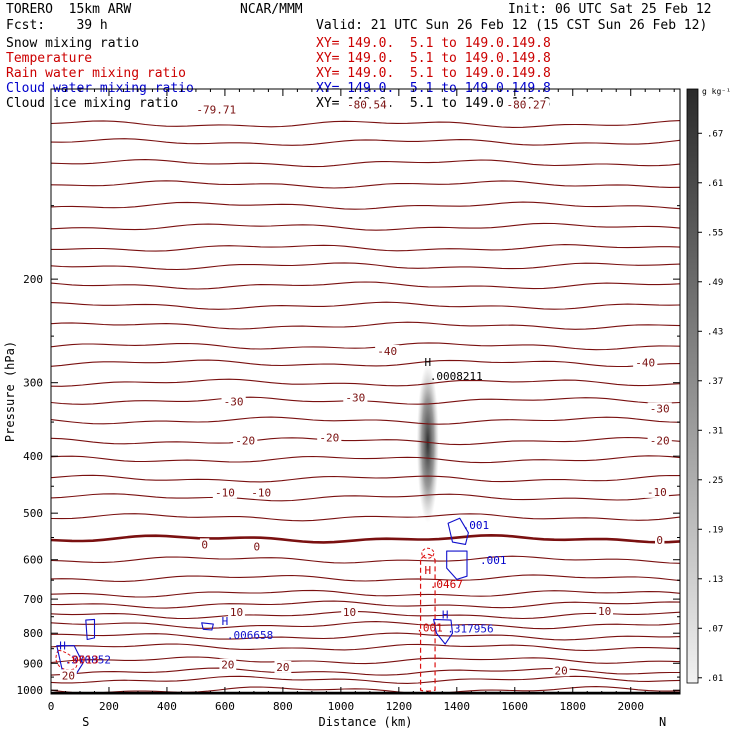 This screenshot has width=740, height=740. Describe the element at coordinates (92, 103) in the screenshot. I see `field-label-cloud-ice: Cloud ice mixing ratio` at that location.